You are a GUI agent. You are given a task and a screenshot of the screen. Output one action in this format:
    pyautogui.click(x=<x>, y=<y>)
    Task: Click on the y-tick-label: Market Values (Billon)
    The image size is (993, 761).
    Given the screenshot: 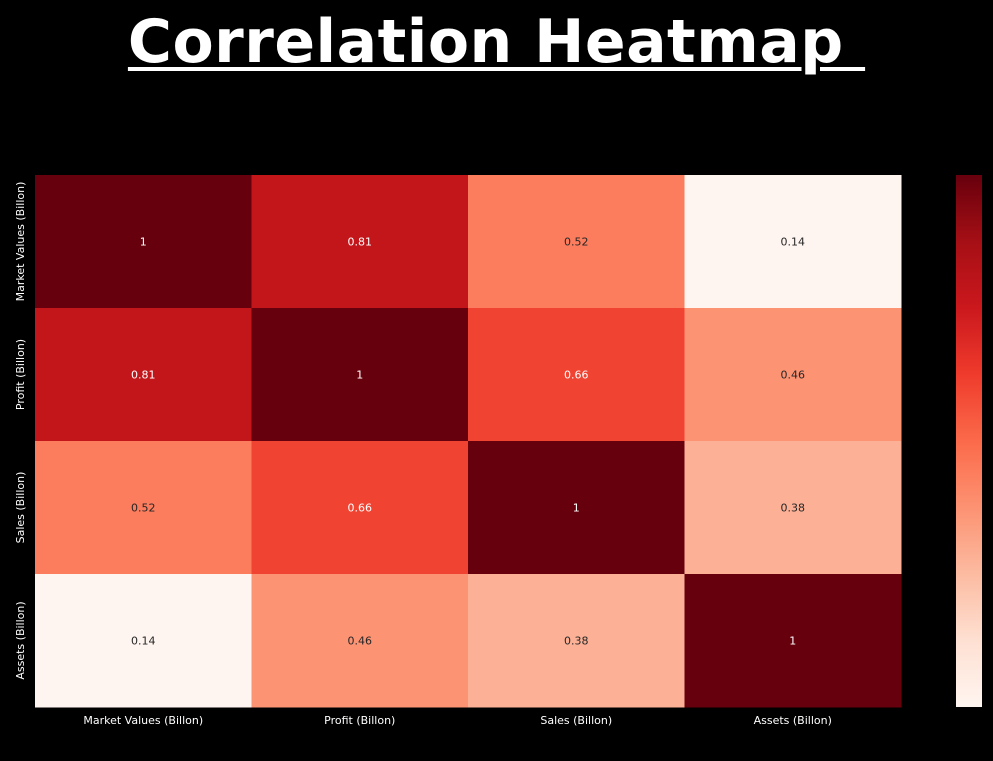 What is the action you would take?
    pyautogui.click(x=20, y=242)
    